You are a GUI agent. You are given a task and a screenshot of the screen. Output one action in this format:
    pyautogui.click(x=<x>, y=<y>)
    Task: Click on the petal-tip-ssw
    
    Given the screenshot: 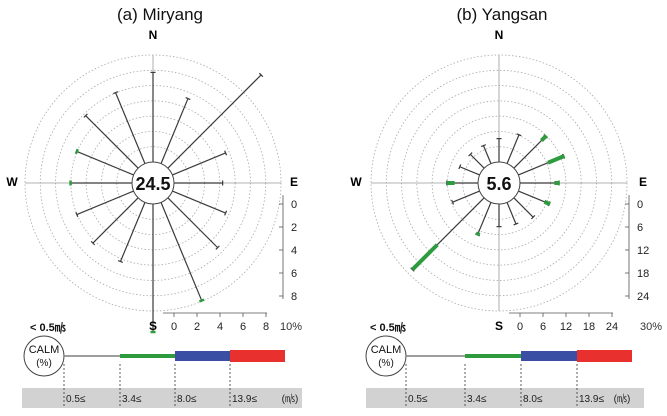 What is the action you would take?
    pyautogui.click(x=120, y=262)
    